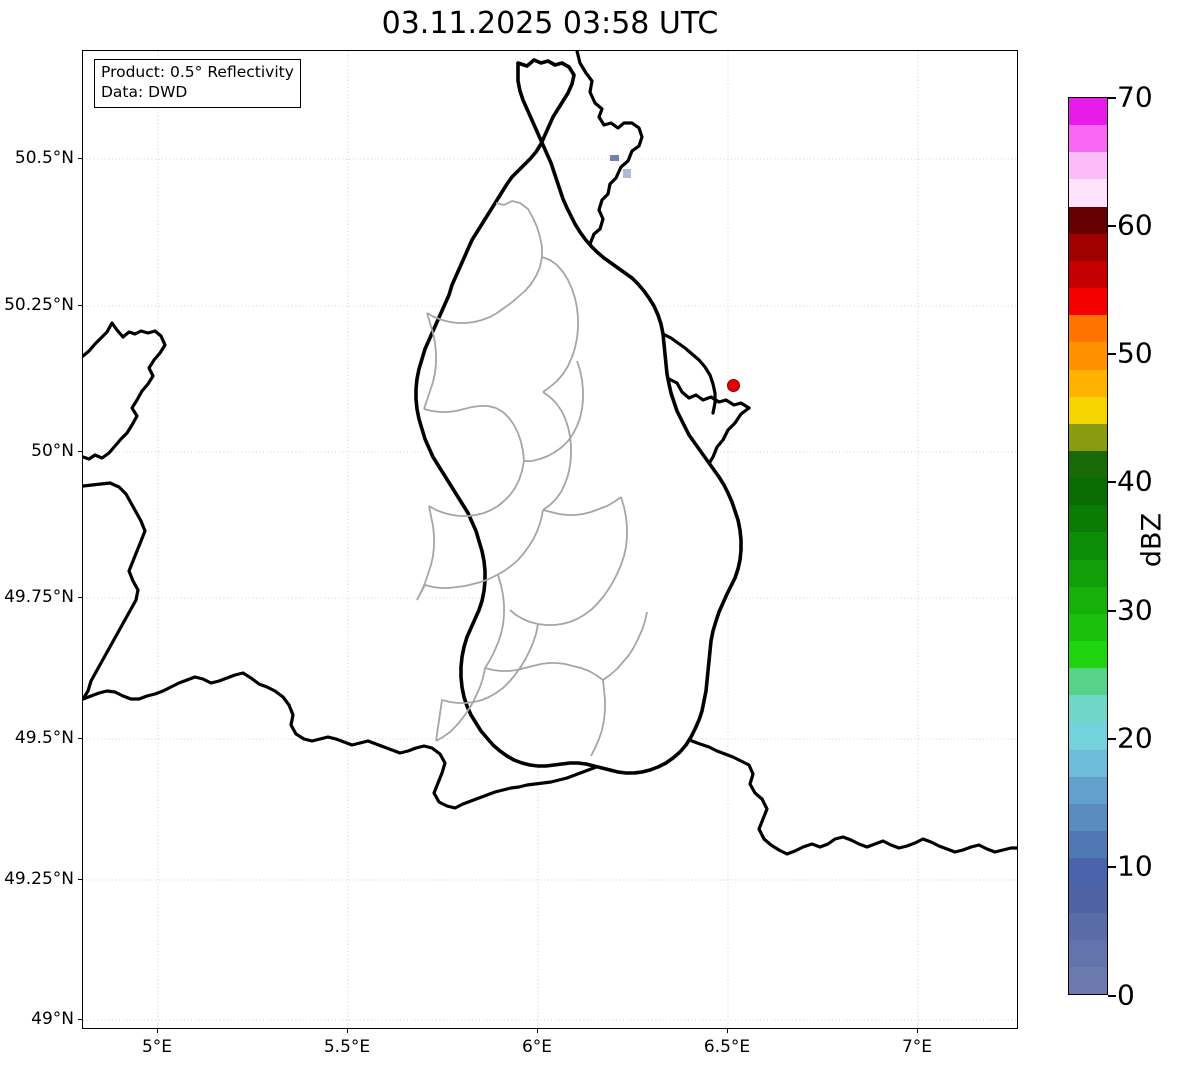 The width and height of the screenshot is (1202, 1081). What do you see at coordinates (537, 1047) in the screenshot?
I see `xtick-label-6: 6°E` at bounding box center [537, 1047].